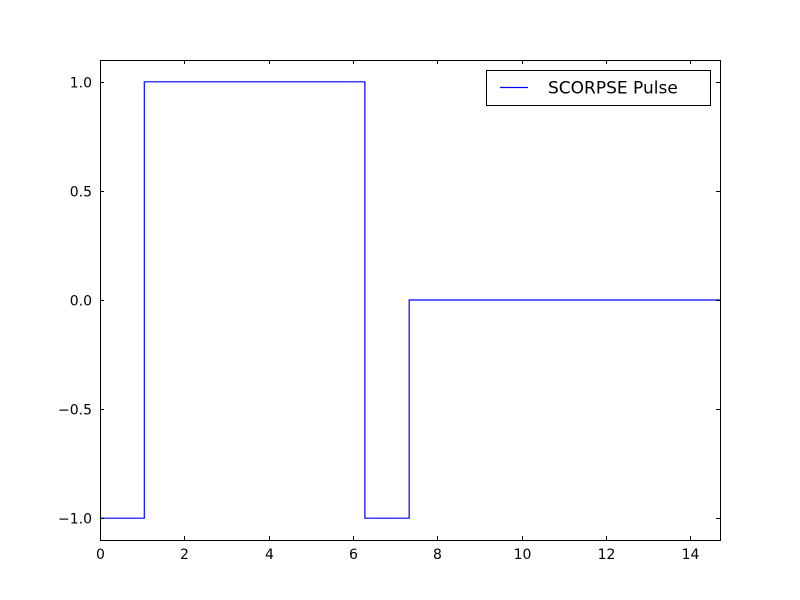  I want to click on x-tick-label: 6, so click(353, 555).